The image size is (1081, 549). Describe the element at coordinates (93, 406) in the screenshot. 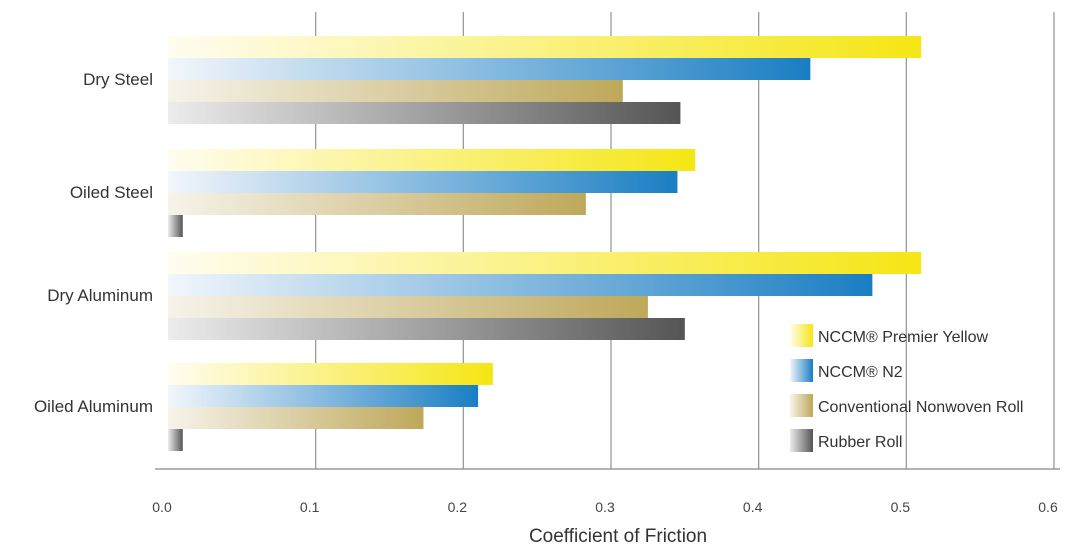

I see `category-label: Oiled Aluminum` at that location.